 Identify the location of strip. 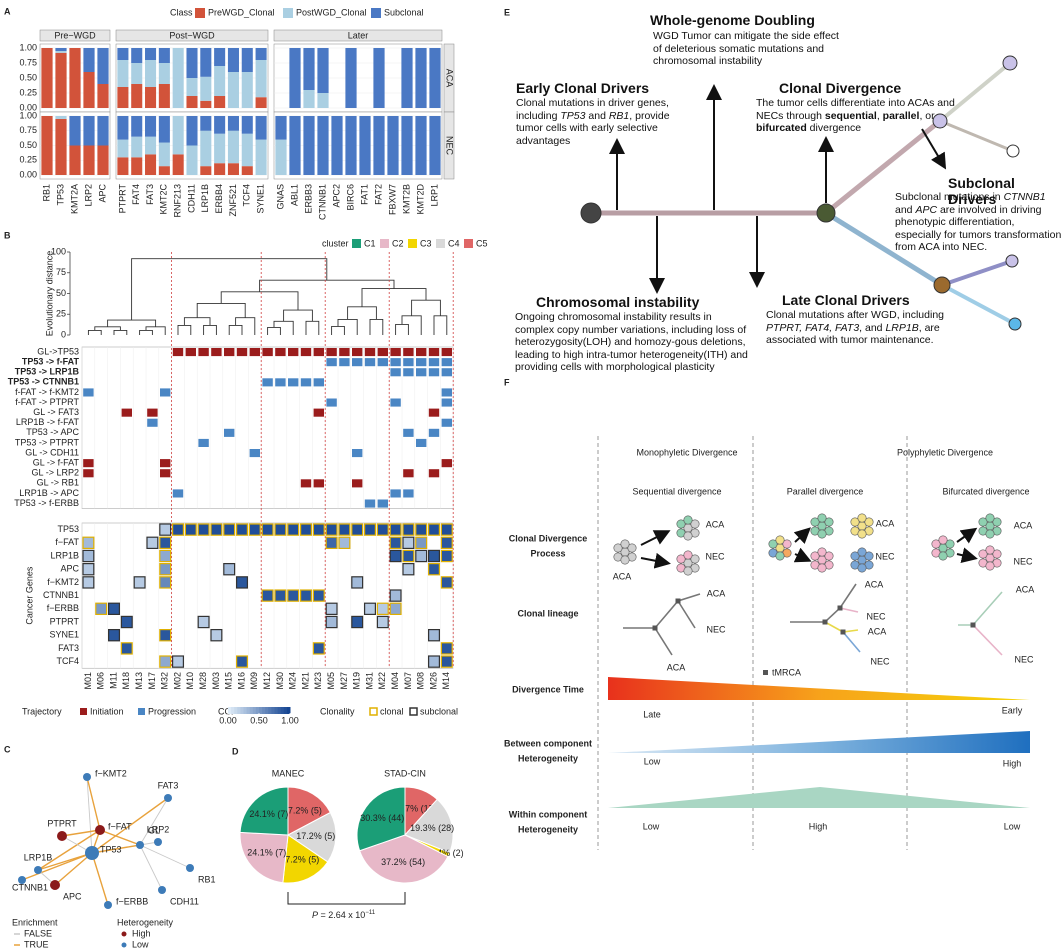
(449, 145).